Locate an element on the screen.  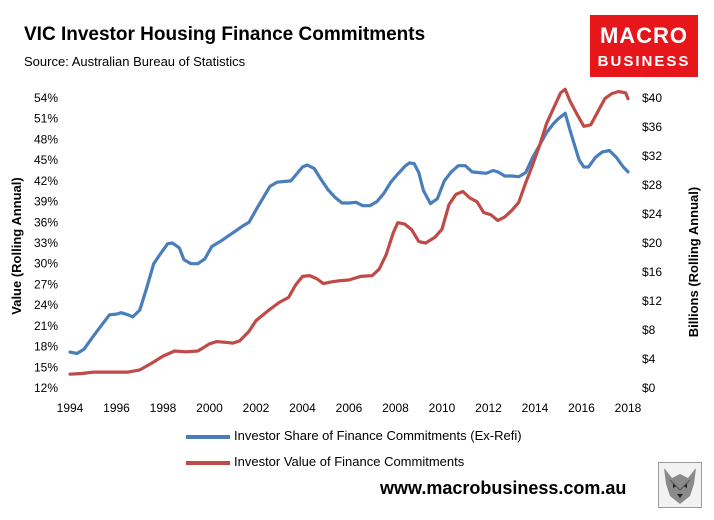
chart-source: Source: Australian Bureau of Statistics is located at coordinates (135, 61).